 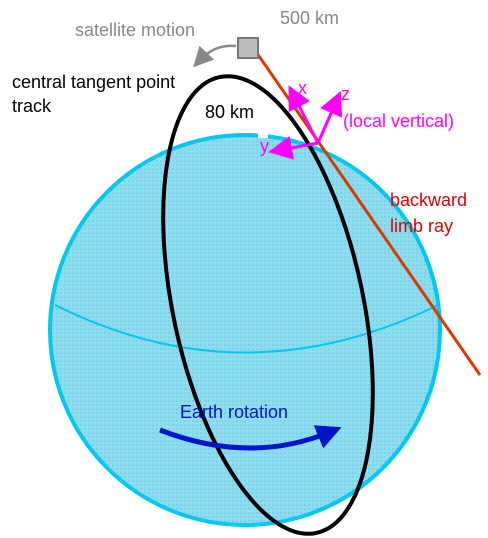 I want to click on satellite, so click(x=248, y=48).